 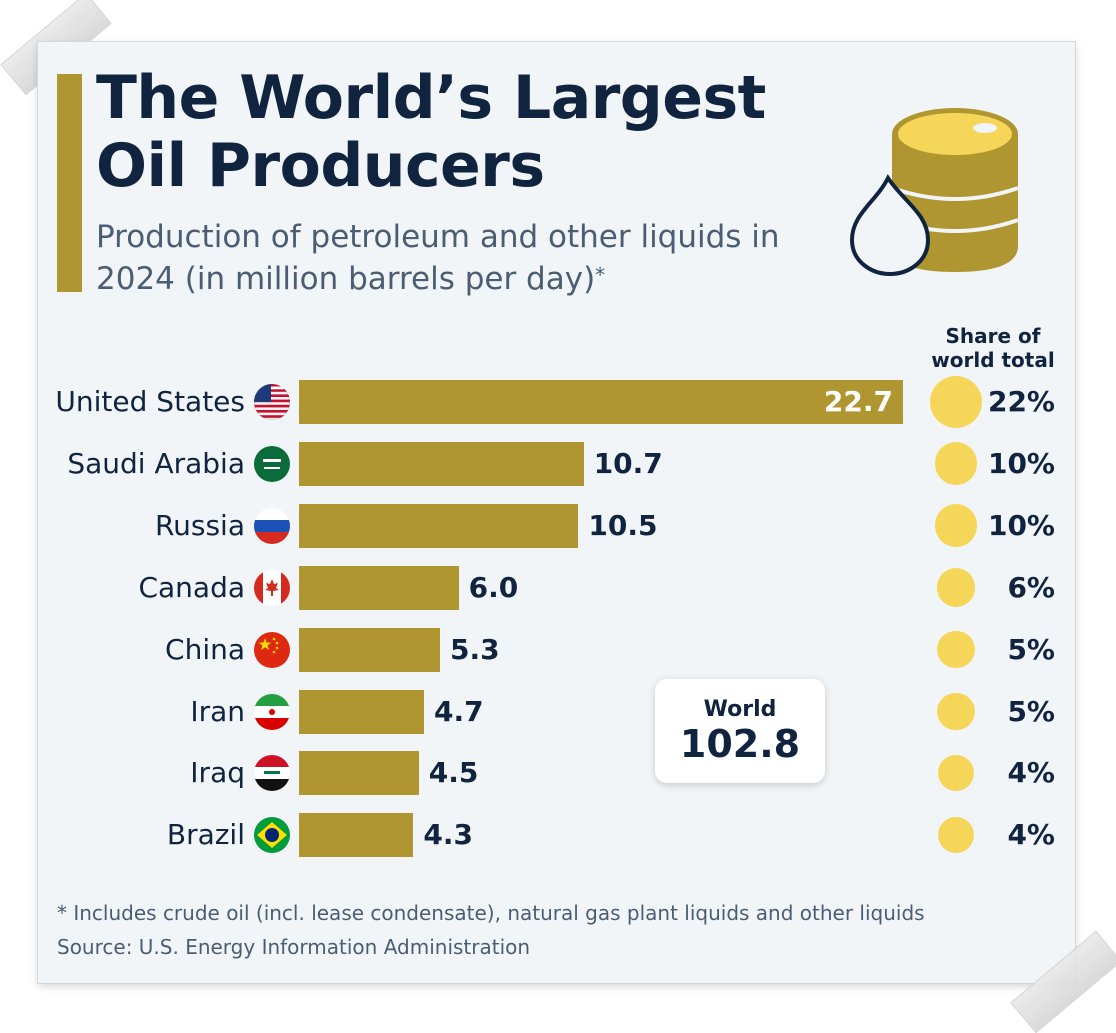 What do you see at coordinates (493, 587) in the screenshot?
I see `data-label: 6.0` at bounding box center [493, 587].